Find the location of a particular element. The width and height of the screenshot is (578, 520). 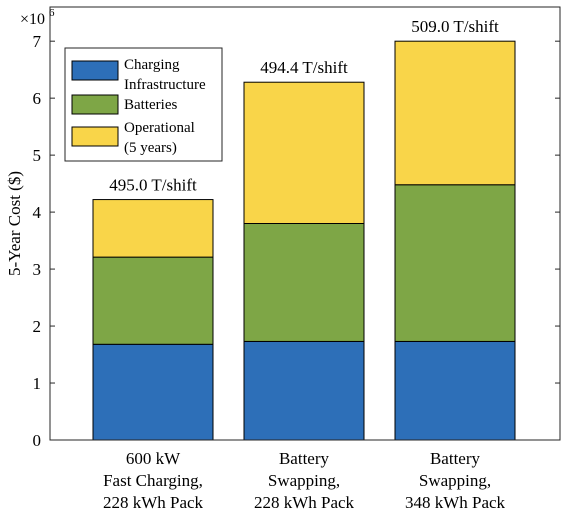

legend-entry-label: Operational is located at coordinates (159, 128).